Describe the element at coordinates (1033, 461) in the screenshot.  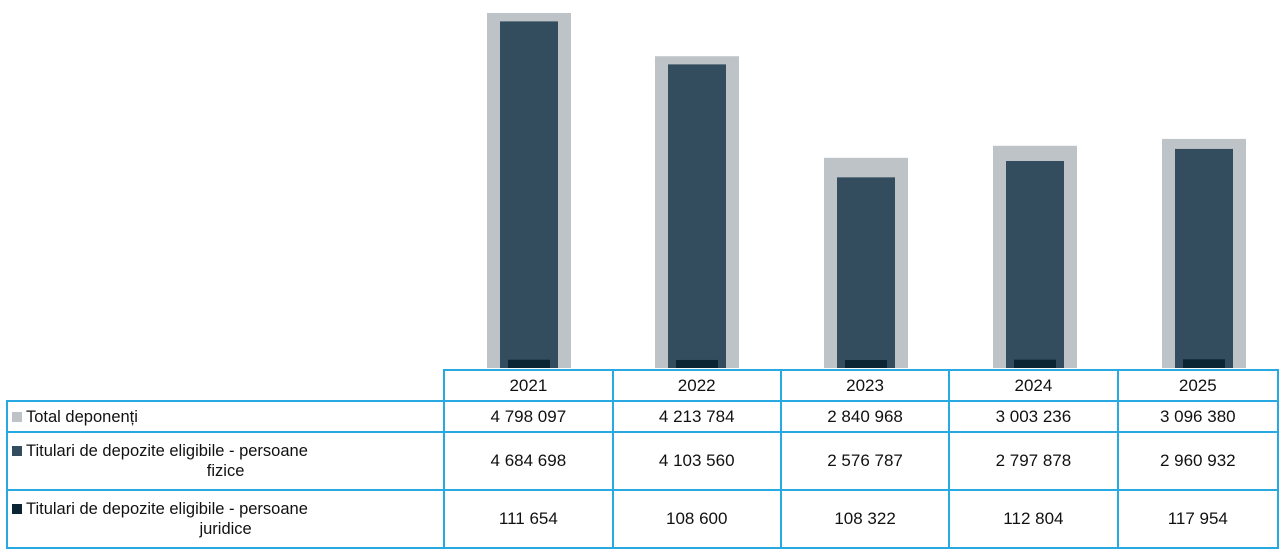
I see `table-cell: 2 797 878` at that location.